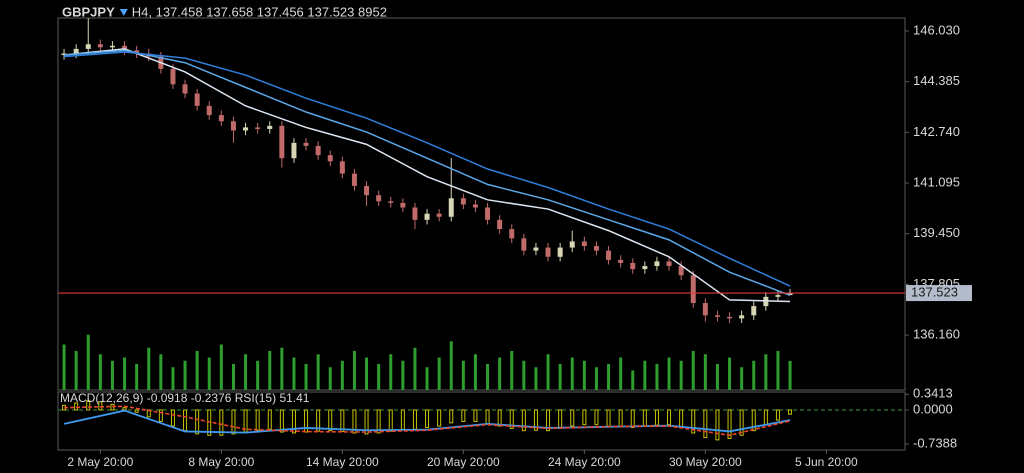 The width and height of the screenshot is (1024, 473). What do you see at coordinates (933, 408) in the screenshot?
I see `y-tick-label: 0.0000` at bounding box center [933, 408].